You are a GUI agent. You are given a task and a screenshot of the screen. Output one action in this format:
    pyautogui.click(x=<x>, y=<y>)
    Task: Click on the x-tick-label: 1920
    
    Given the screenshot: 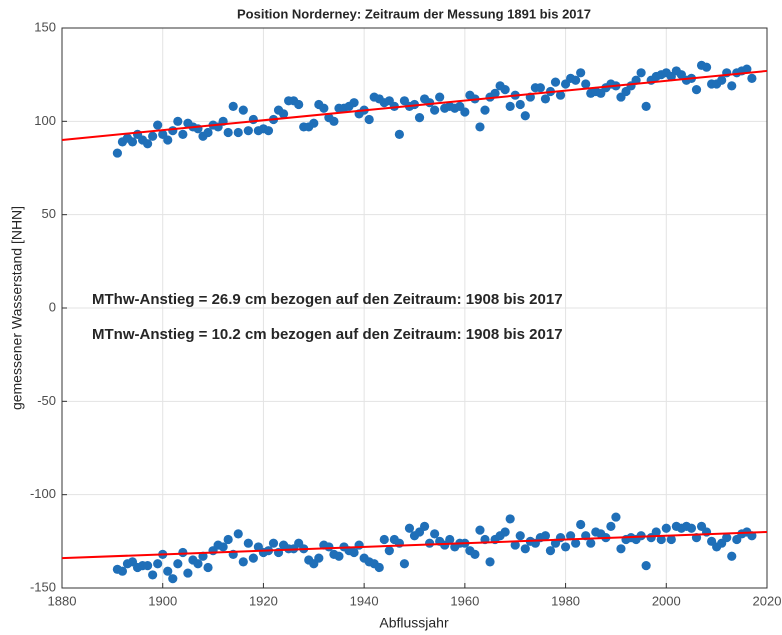 What is the action you would take?
    pyautogui.click(x=263, y=600)
    